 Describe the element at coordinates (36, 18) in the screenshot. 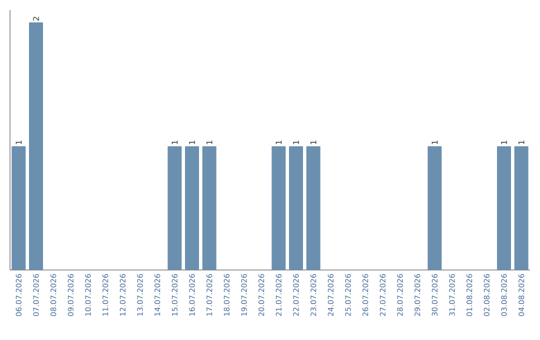

I see `data-label: 2` at that location.